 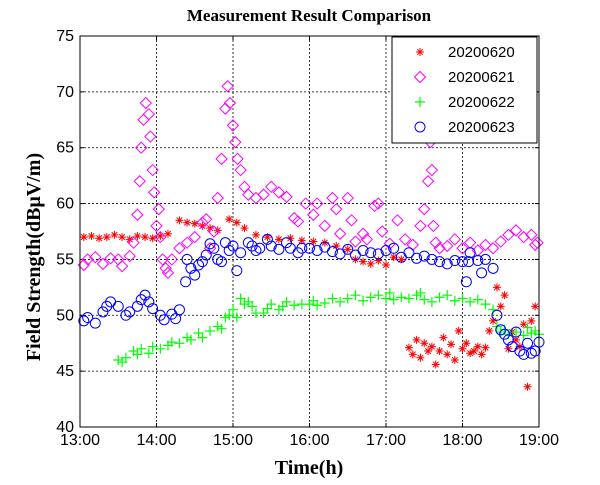 I want to click on legend-label: 20200620, so click(x=481, y=52).